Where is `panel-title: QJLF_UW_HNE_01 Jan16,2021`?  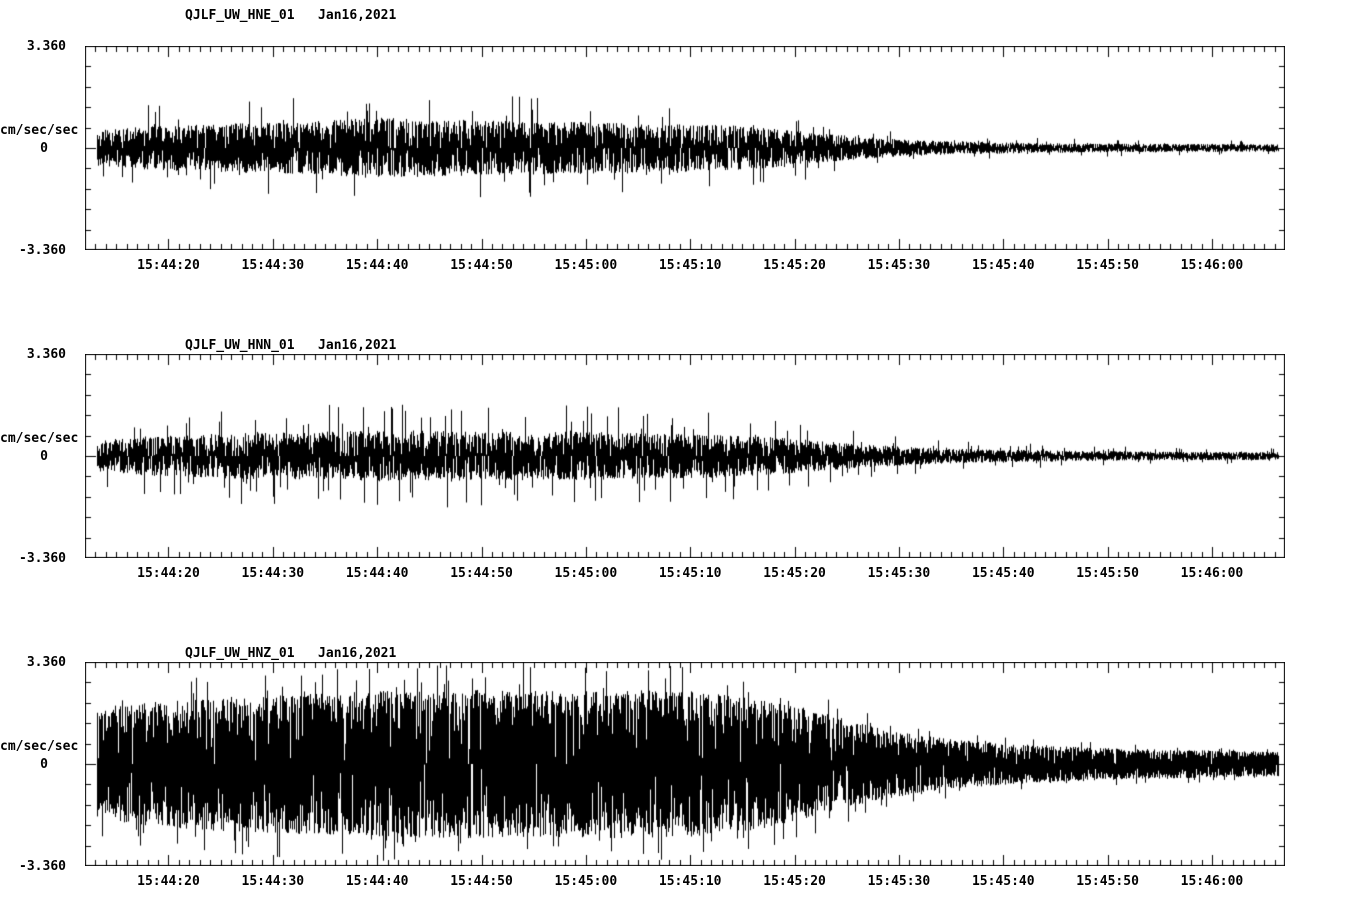
panel-title: QJLF_UW_HNE_01 Jan16,2021 is located at coordinates (291, 15).